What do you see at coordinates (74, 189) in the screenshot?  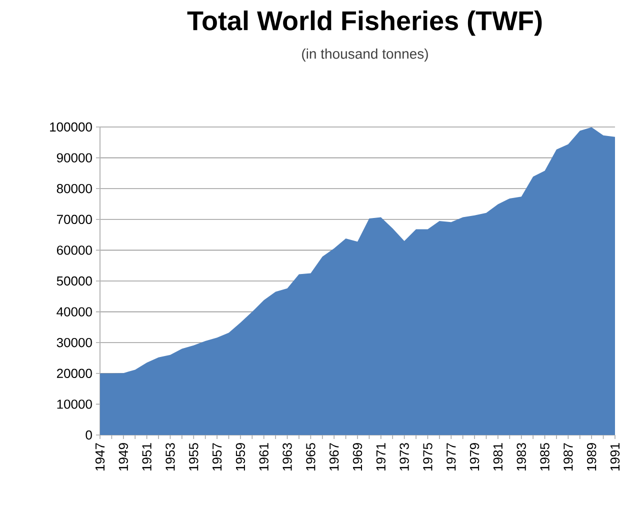 I see `y-tick-label: 80000` at bounding box center [74, 189].